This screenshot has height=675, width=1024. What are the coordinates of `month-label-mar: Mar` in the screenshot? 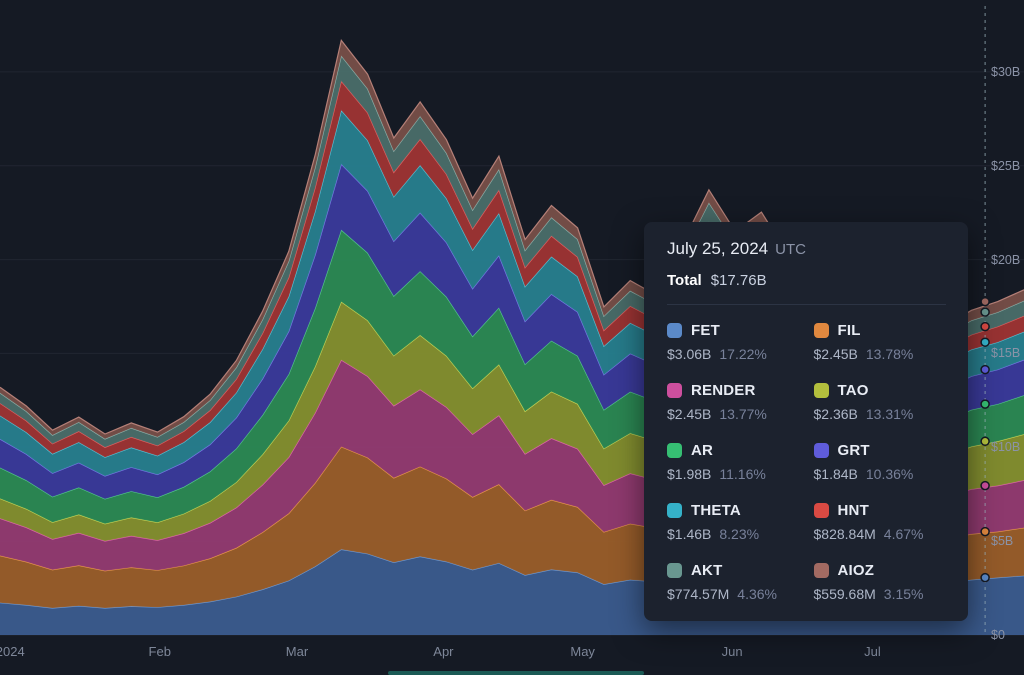 It's located at (297, 651).